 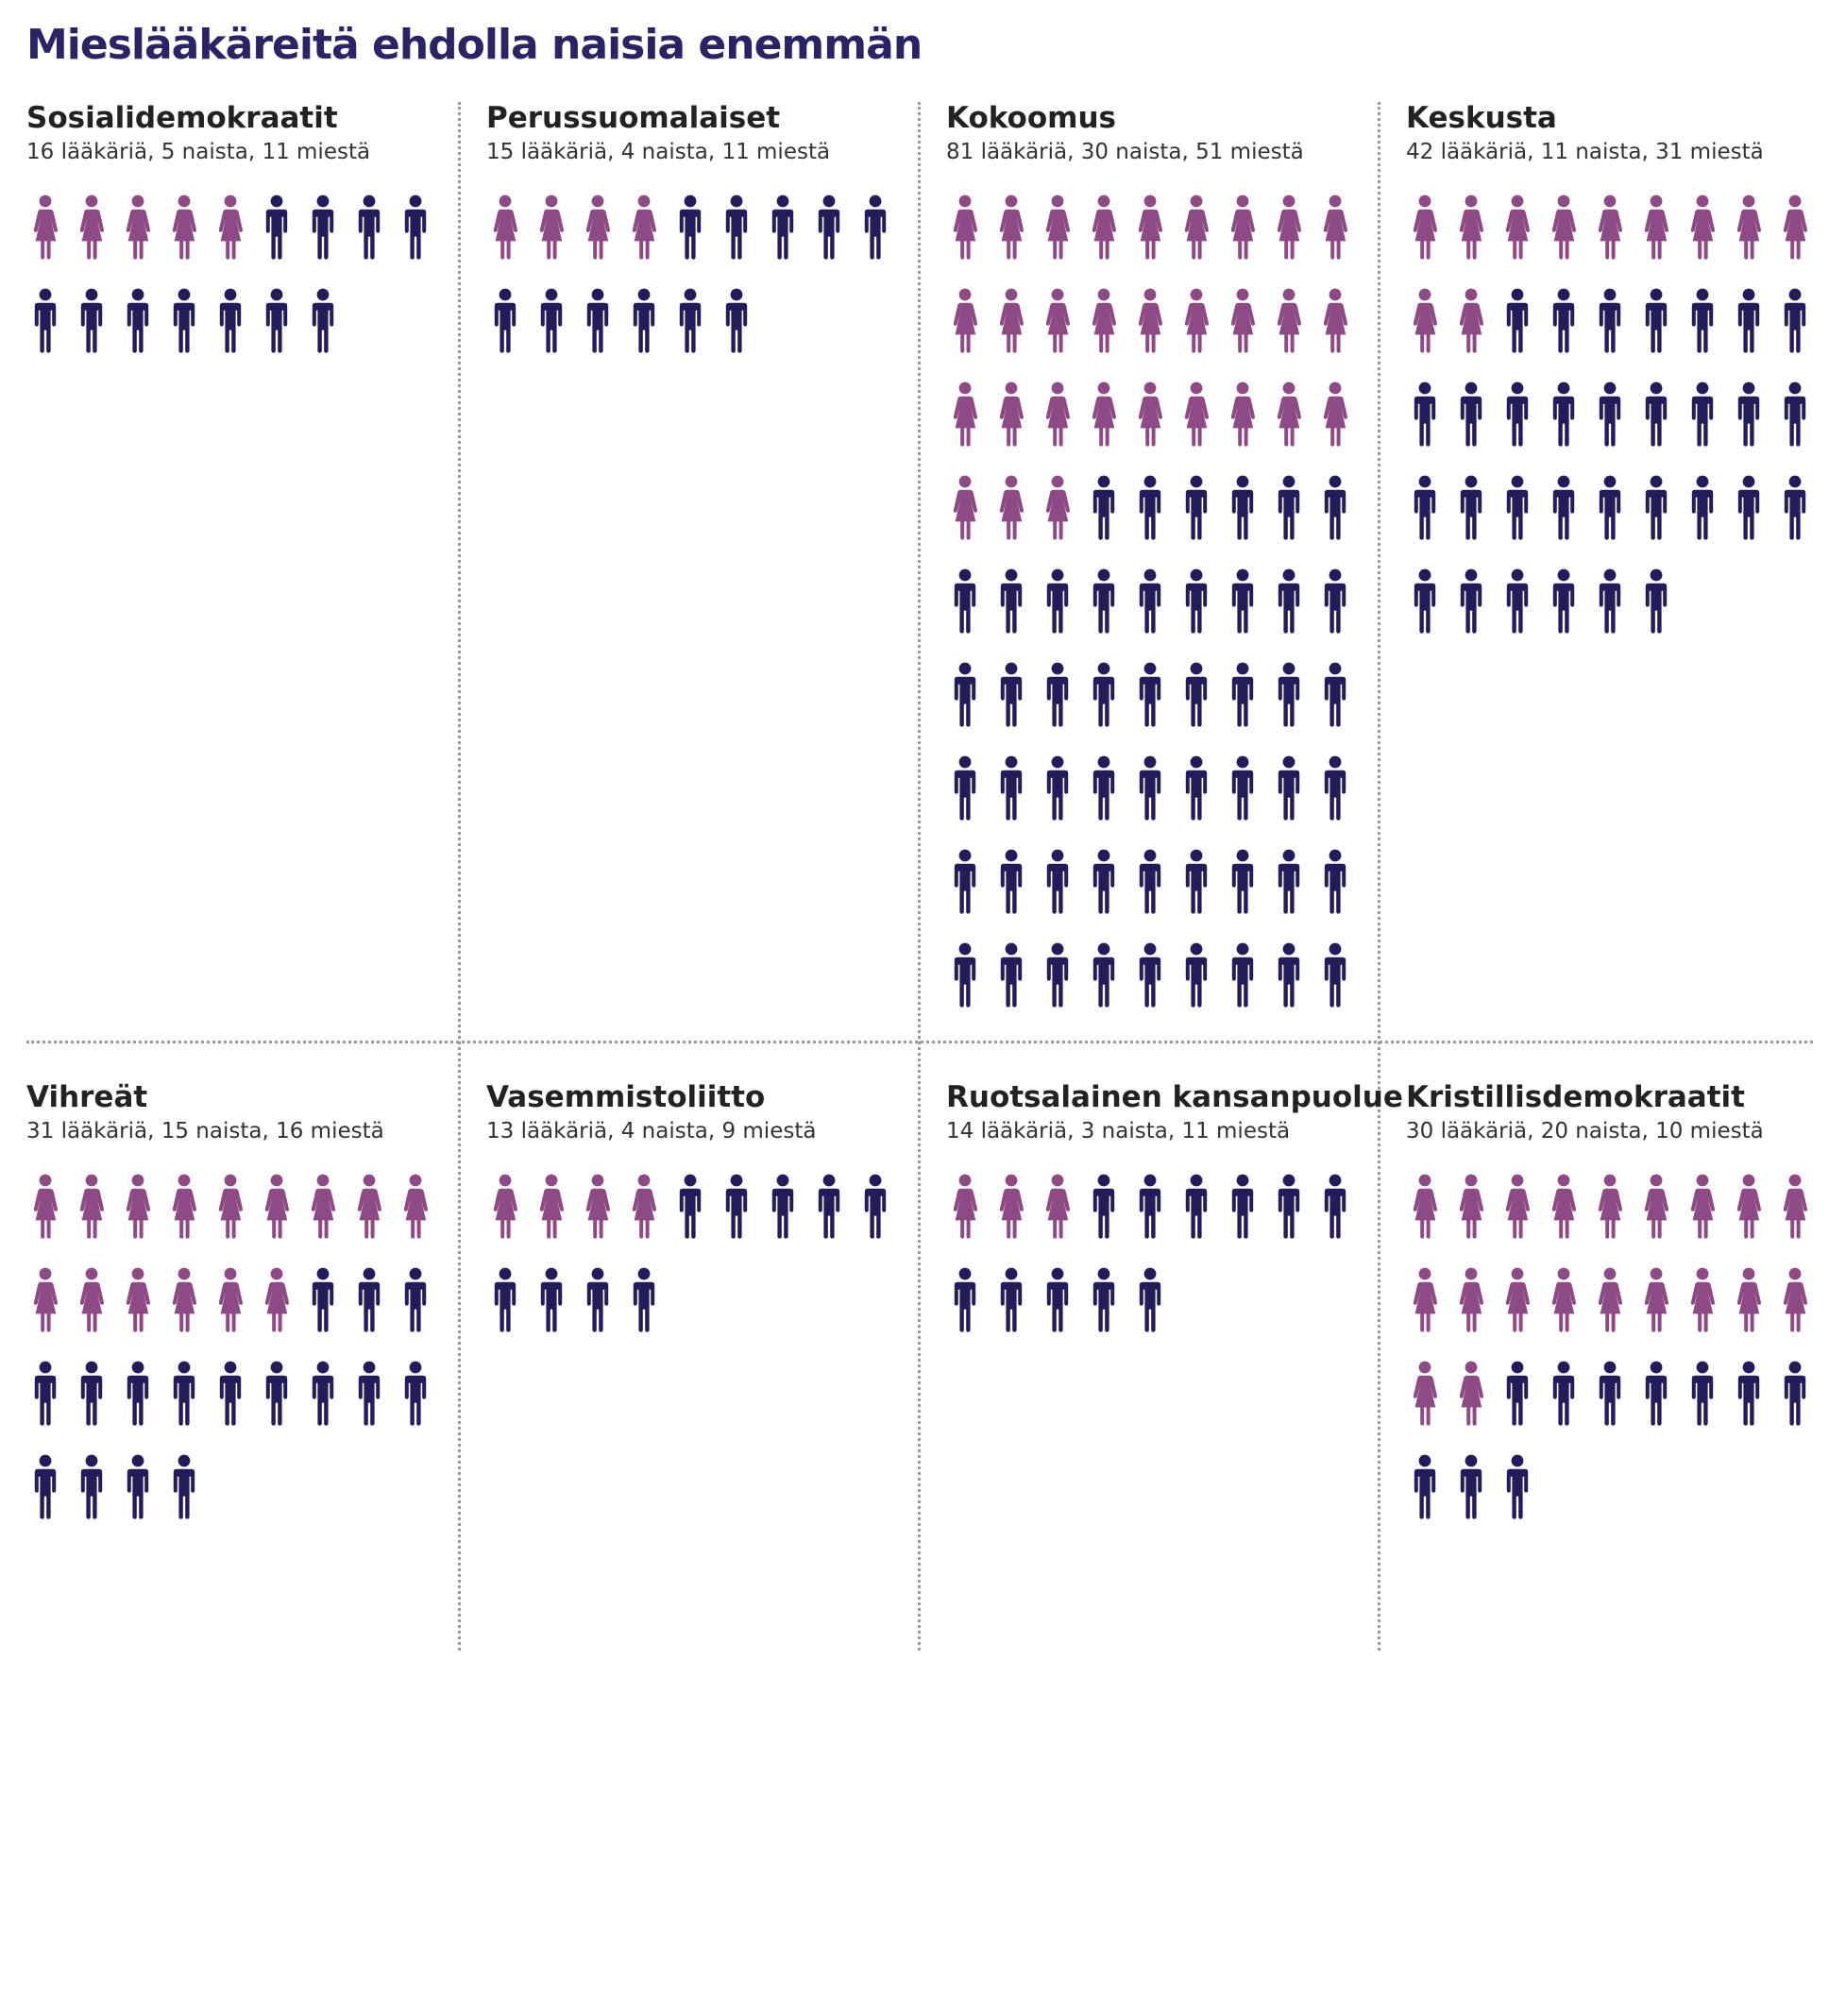 What do you see at coordinates (651, 1131) in the screenshot?
I see `party-counts: 13 lääkäriä, 4 naista, 9 miestä` at bounding box center [651, 1131].